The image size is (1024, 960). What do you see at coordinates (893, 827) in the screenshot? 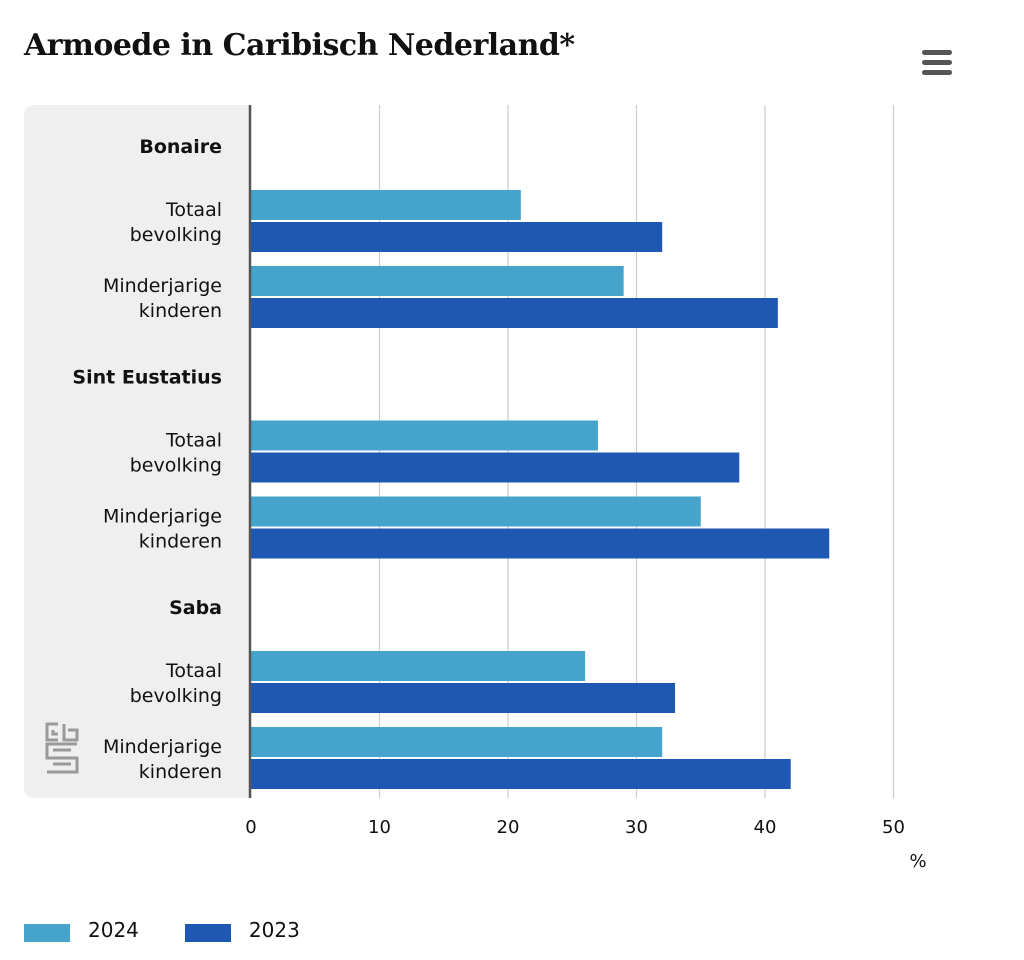
I see `x-tick-label: 50` at bounding box center [893, 827].